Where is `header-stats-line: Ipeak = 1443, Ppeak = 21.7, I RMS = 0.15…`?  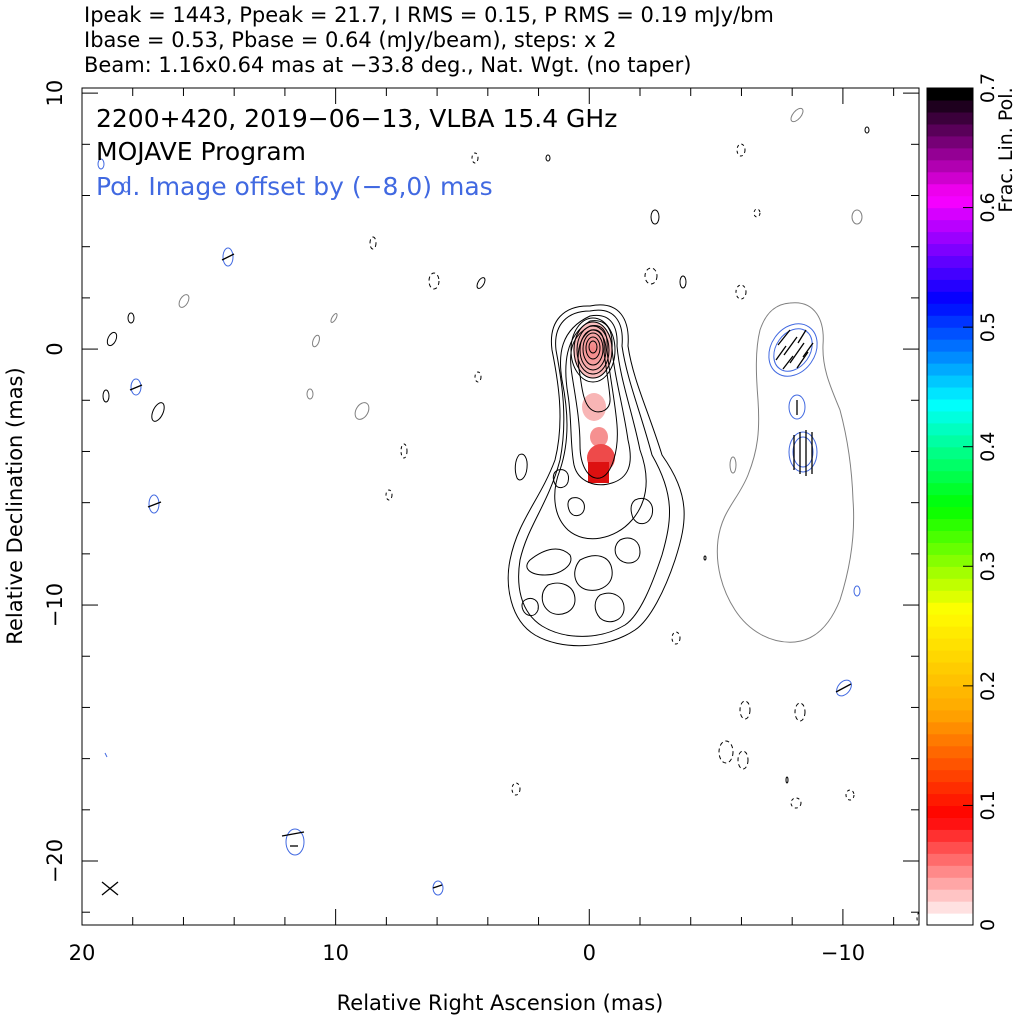
header-stats-line: Ipeak = 1443, Ppeak = 21.7, I RMS = 0.15… is located at coordinates (429, 15).